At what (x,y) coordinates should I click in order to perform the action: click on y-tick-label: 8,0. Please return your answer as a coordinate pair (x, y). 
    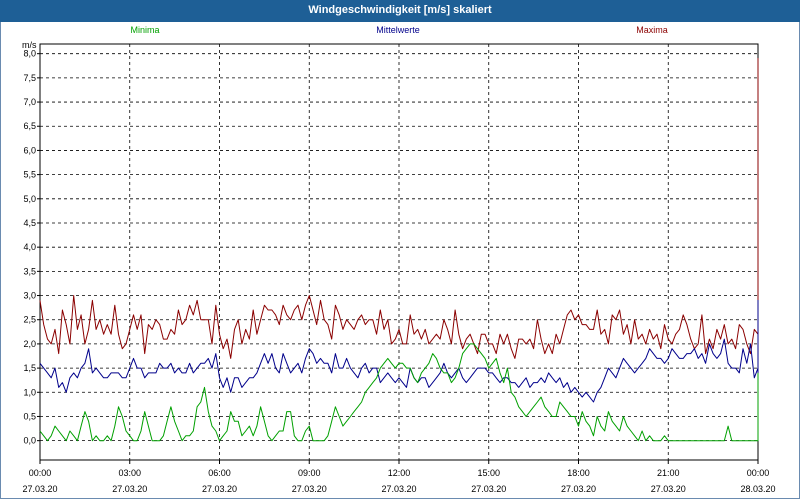
    Looking at the image, I should click on (29, 54).